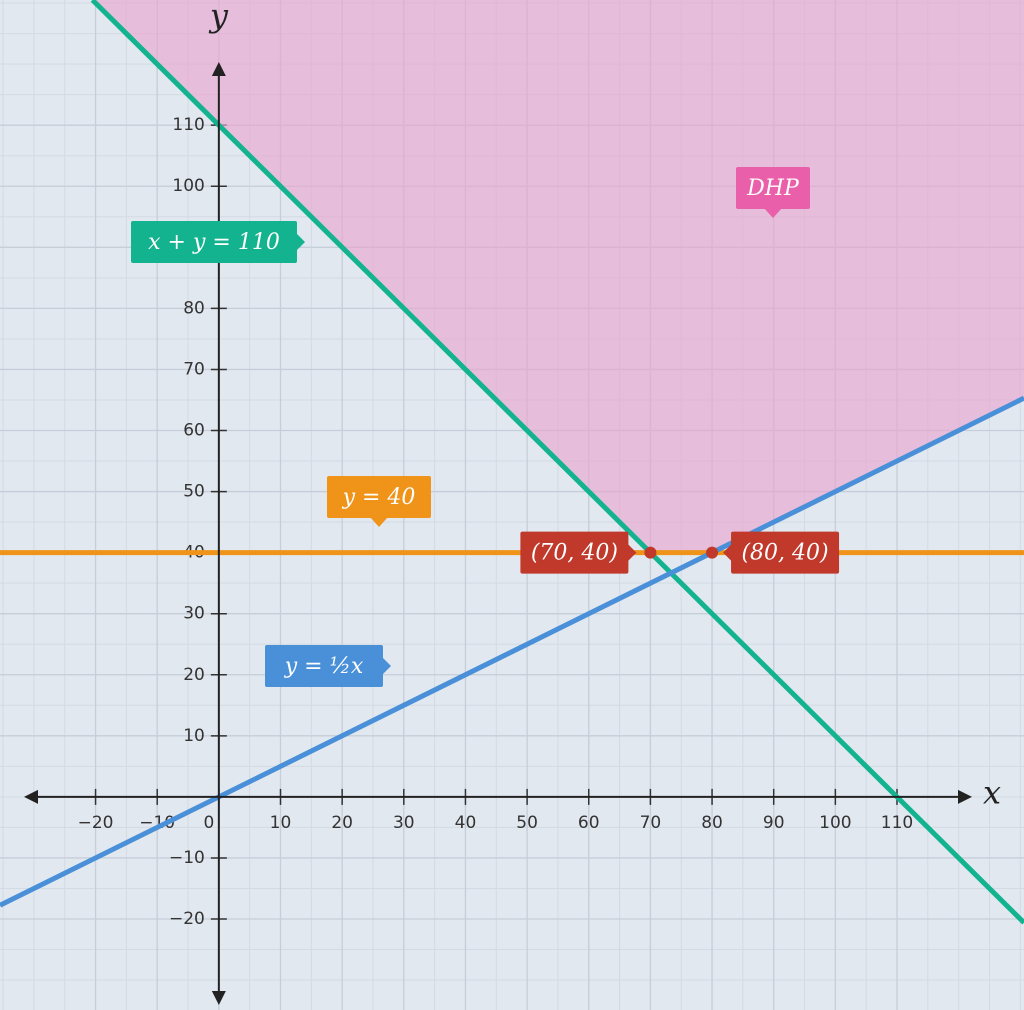  What do you see at coordinates (194, 369) in the screenshot?
I see `y-tick-label: 70` at bounding box center [194, 369].